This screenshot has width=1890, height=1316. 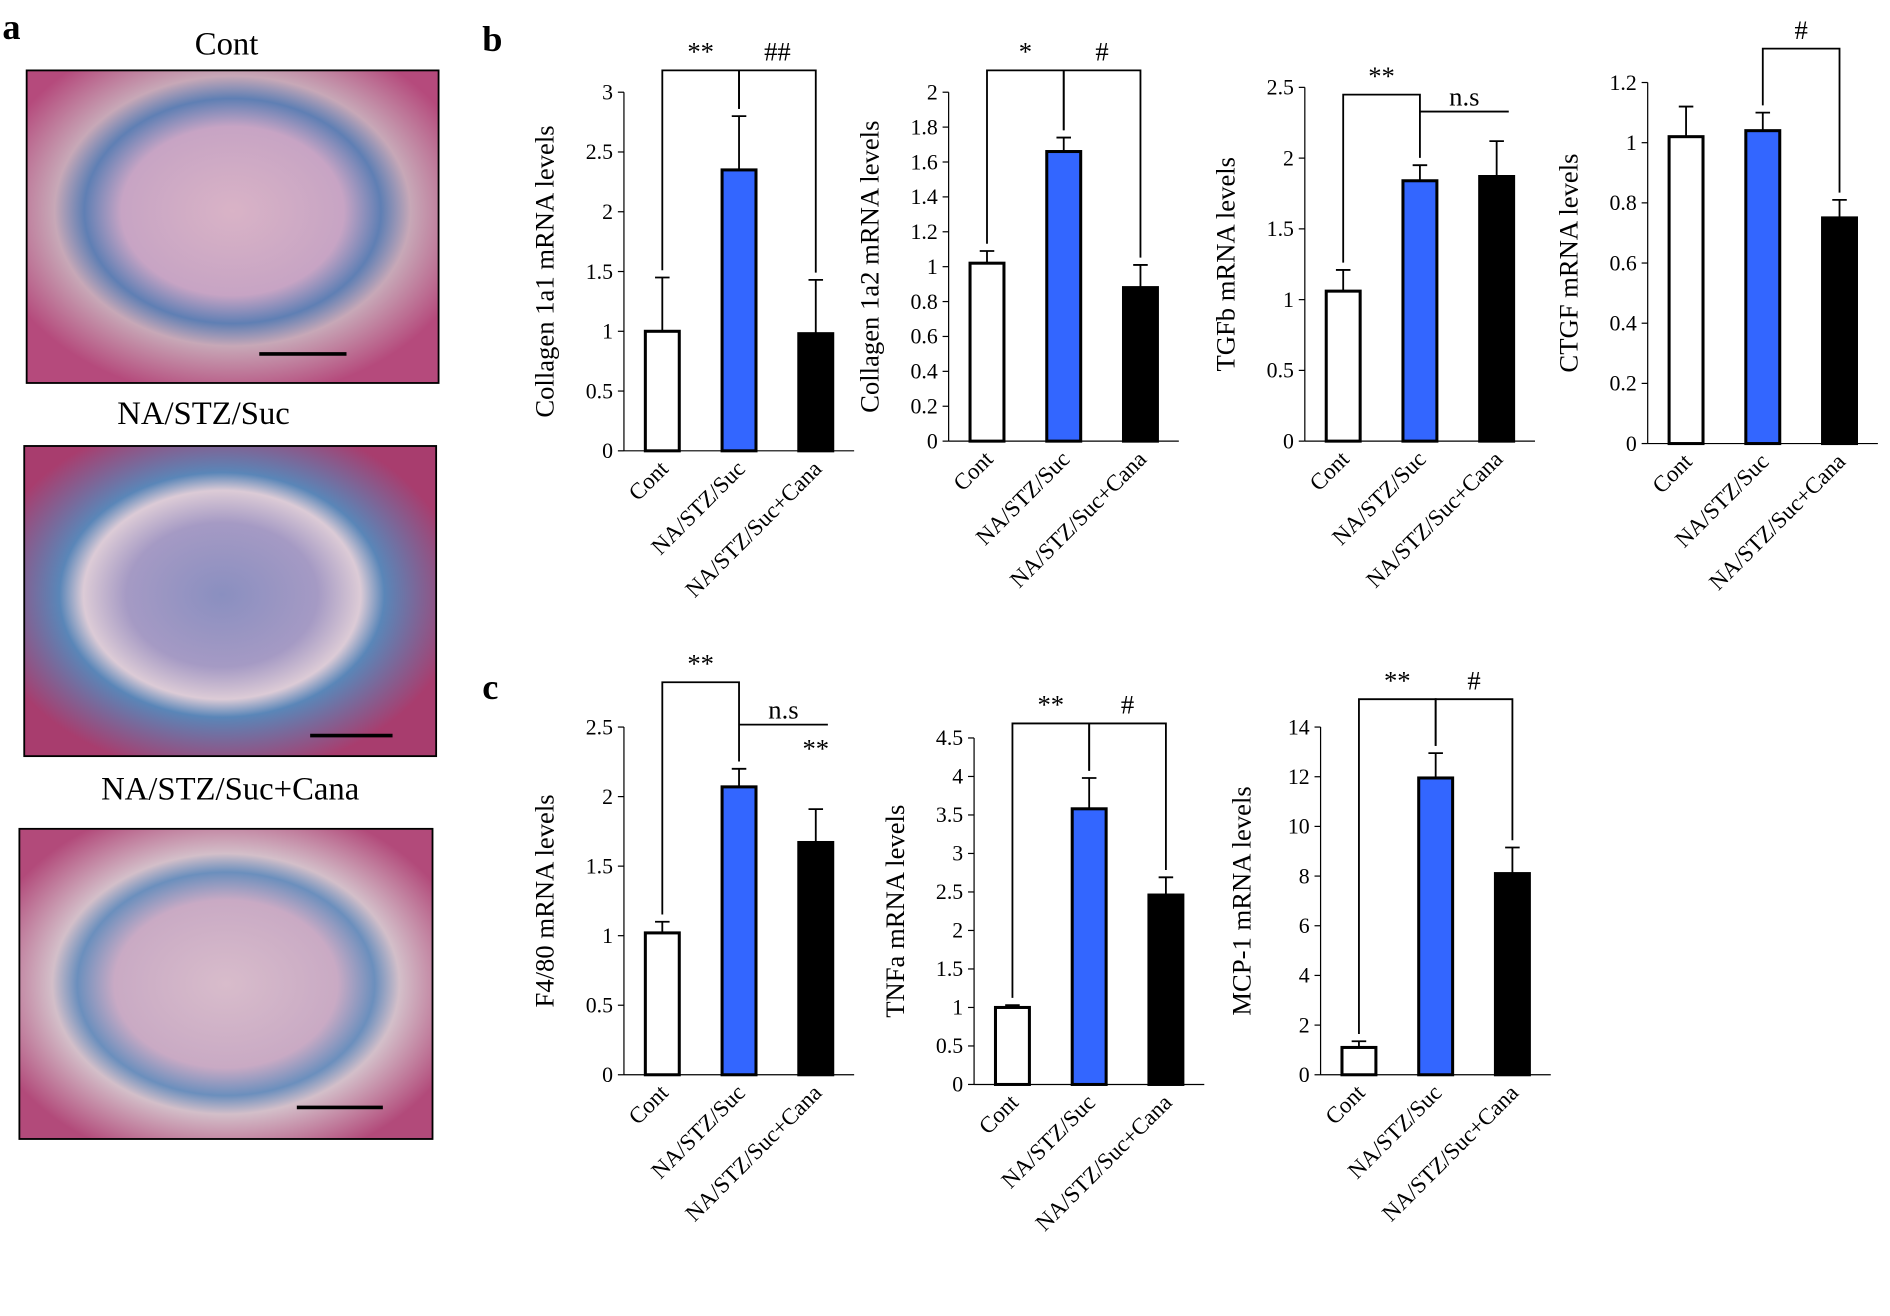 I want to click on y-tick-label: 1.4, so click(x=923, y=197).